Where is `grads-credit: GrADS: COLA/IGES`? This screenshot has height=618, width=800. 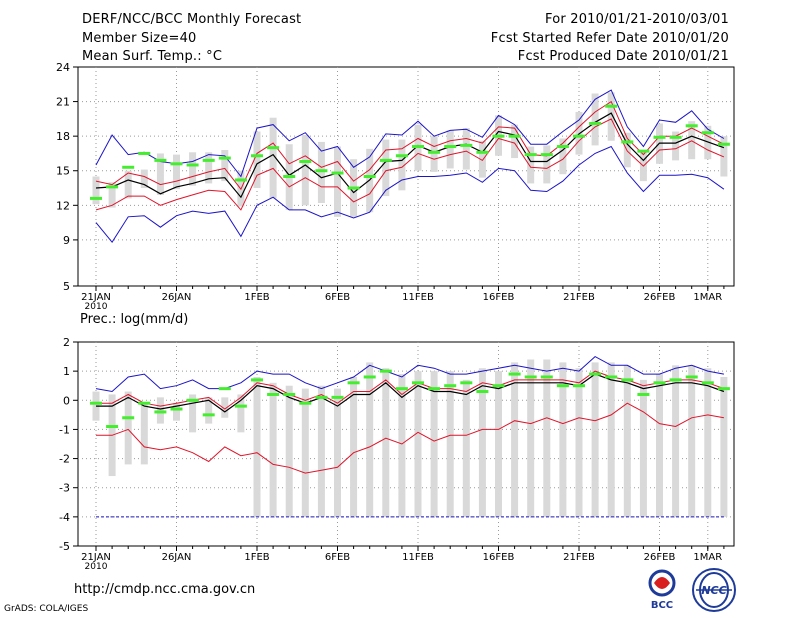 grads-credit: GrADS: COLA/IGES is located at coordinates (46, 609).